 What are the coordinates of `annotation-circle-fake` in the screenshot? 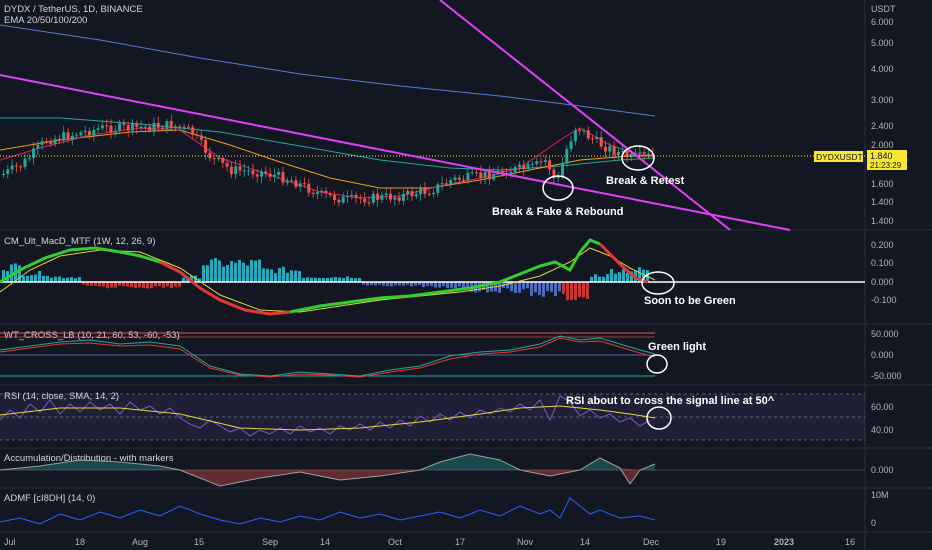 It's located at (558, 188).